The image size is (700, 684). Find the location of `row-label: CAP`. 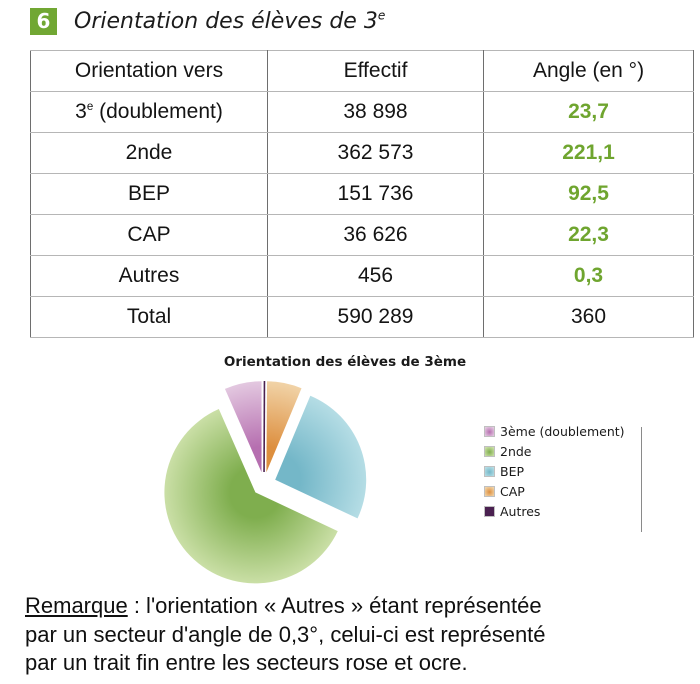

row-label: CAP is located at coordinates (149, 235).